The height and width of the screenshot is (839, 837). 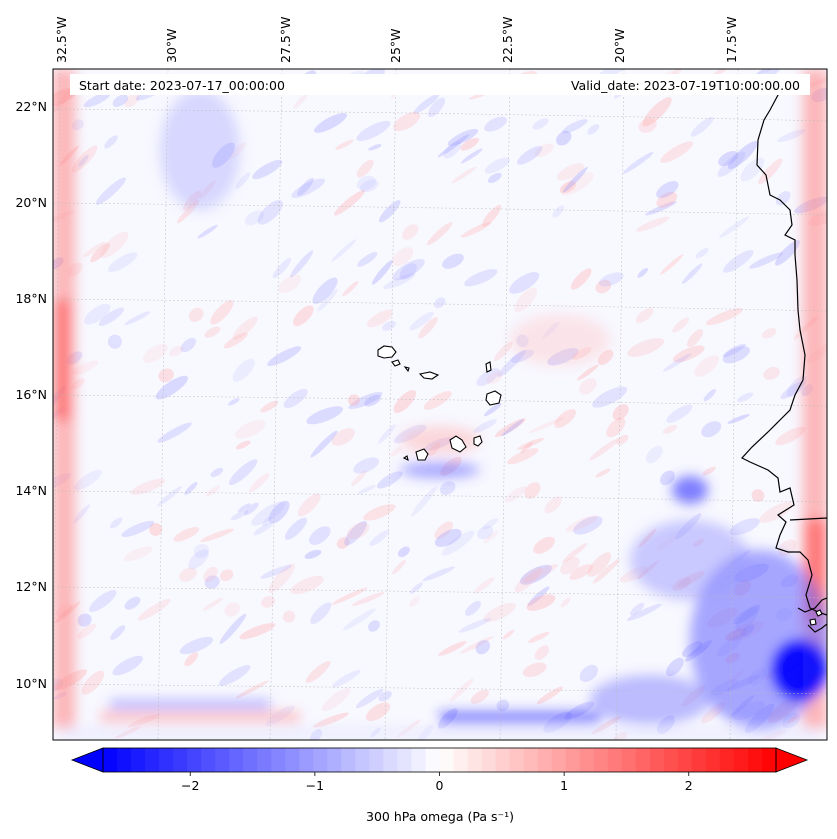 What do you see at coordinates (458, 444) in the screenshot?
I see `island-santiago` at bounding box center [458, 444].